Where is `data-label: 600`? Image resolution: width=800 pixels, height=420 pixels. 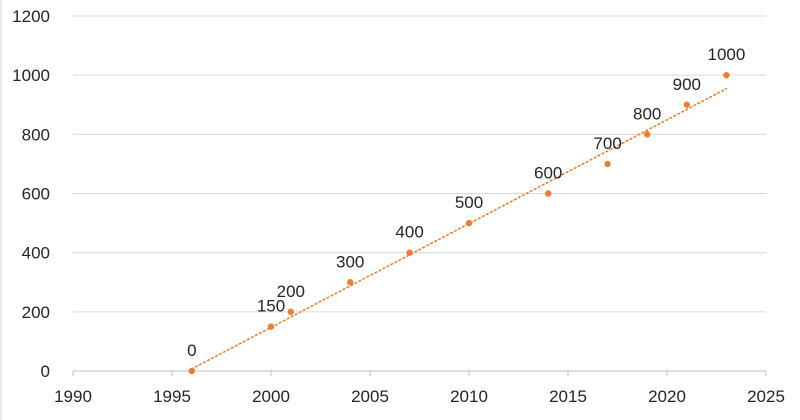
data-label: 600 is located at coordinates (548, 173).